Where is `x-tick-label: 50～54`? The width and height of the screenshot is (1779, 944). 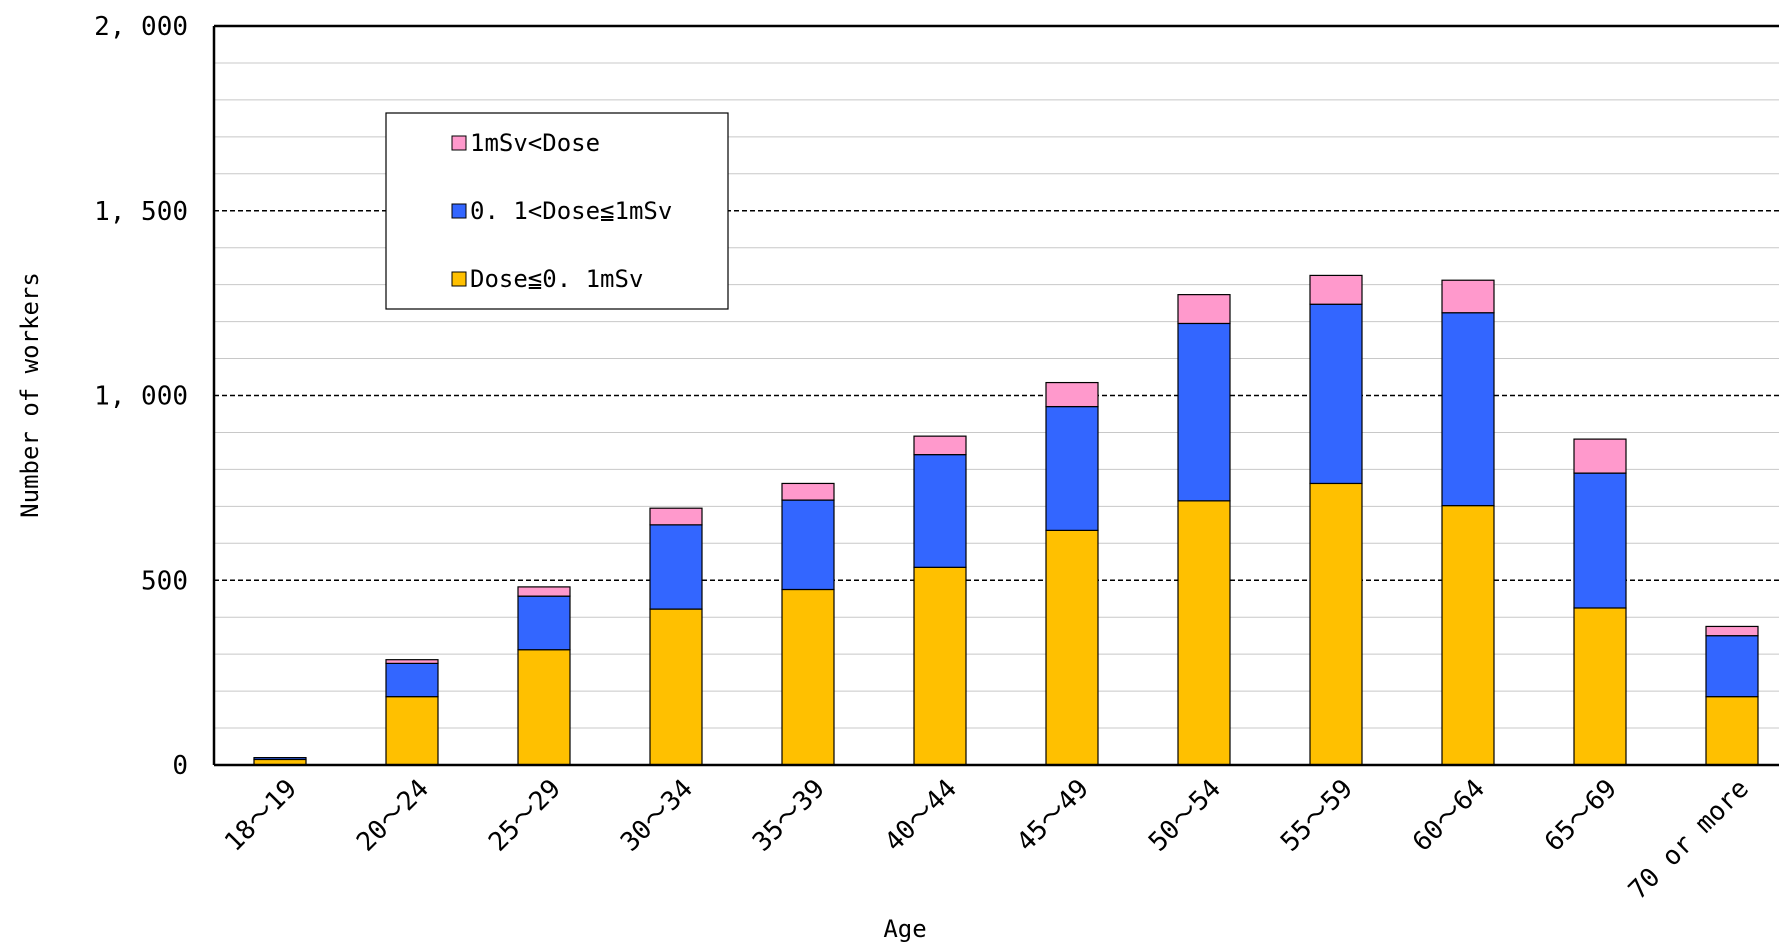
x-tick-label: 50～54 is located at coordinates (1185, 816).